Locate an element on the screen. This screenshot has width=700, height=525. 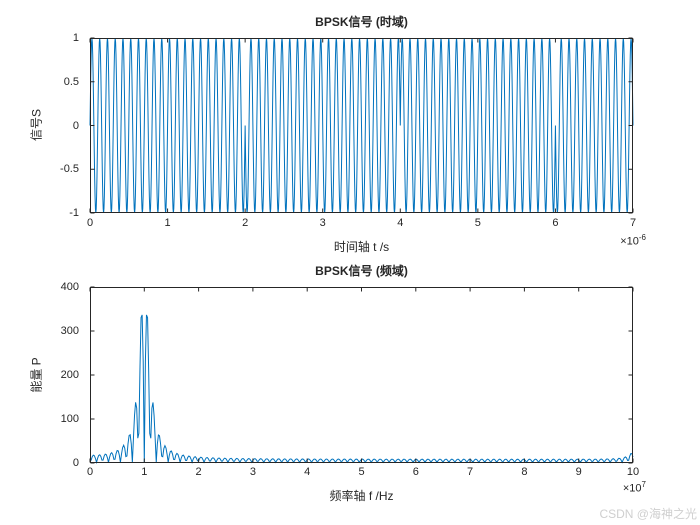
time-plot-xtick-labels: 0 1 2 3 4 5 6 7 is located at coordinates (361, 224).